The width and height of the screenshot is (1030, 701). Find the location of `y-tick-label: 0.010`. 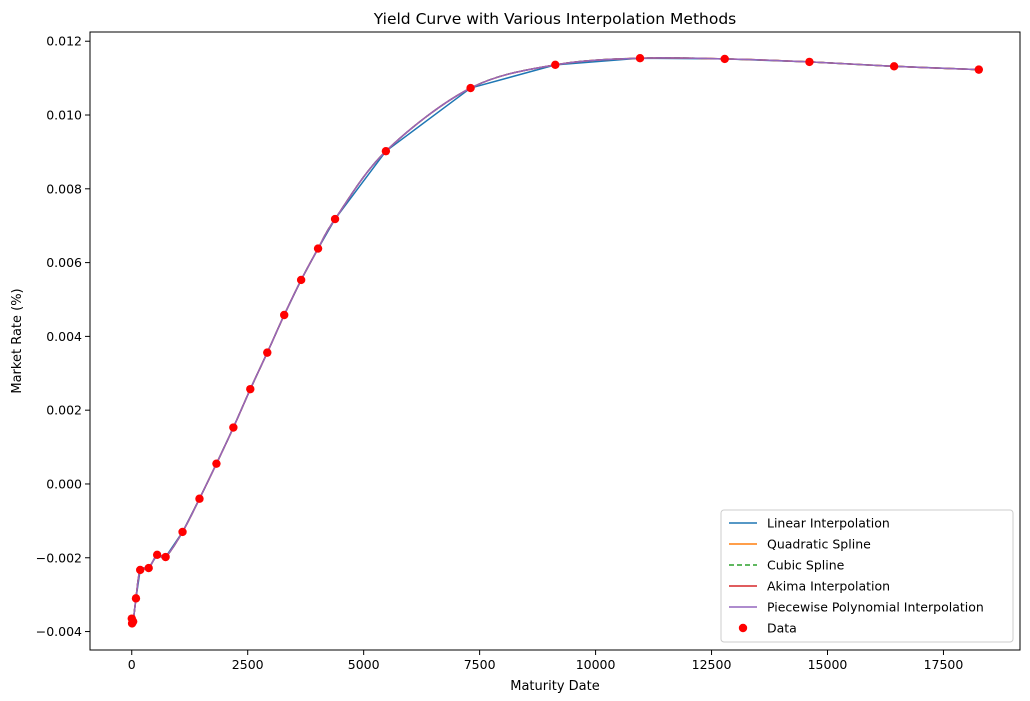

y-tick-label: 0.010 is located at coordinates (64, 115).